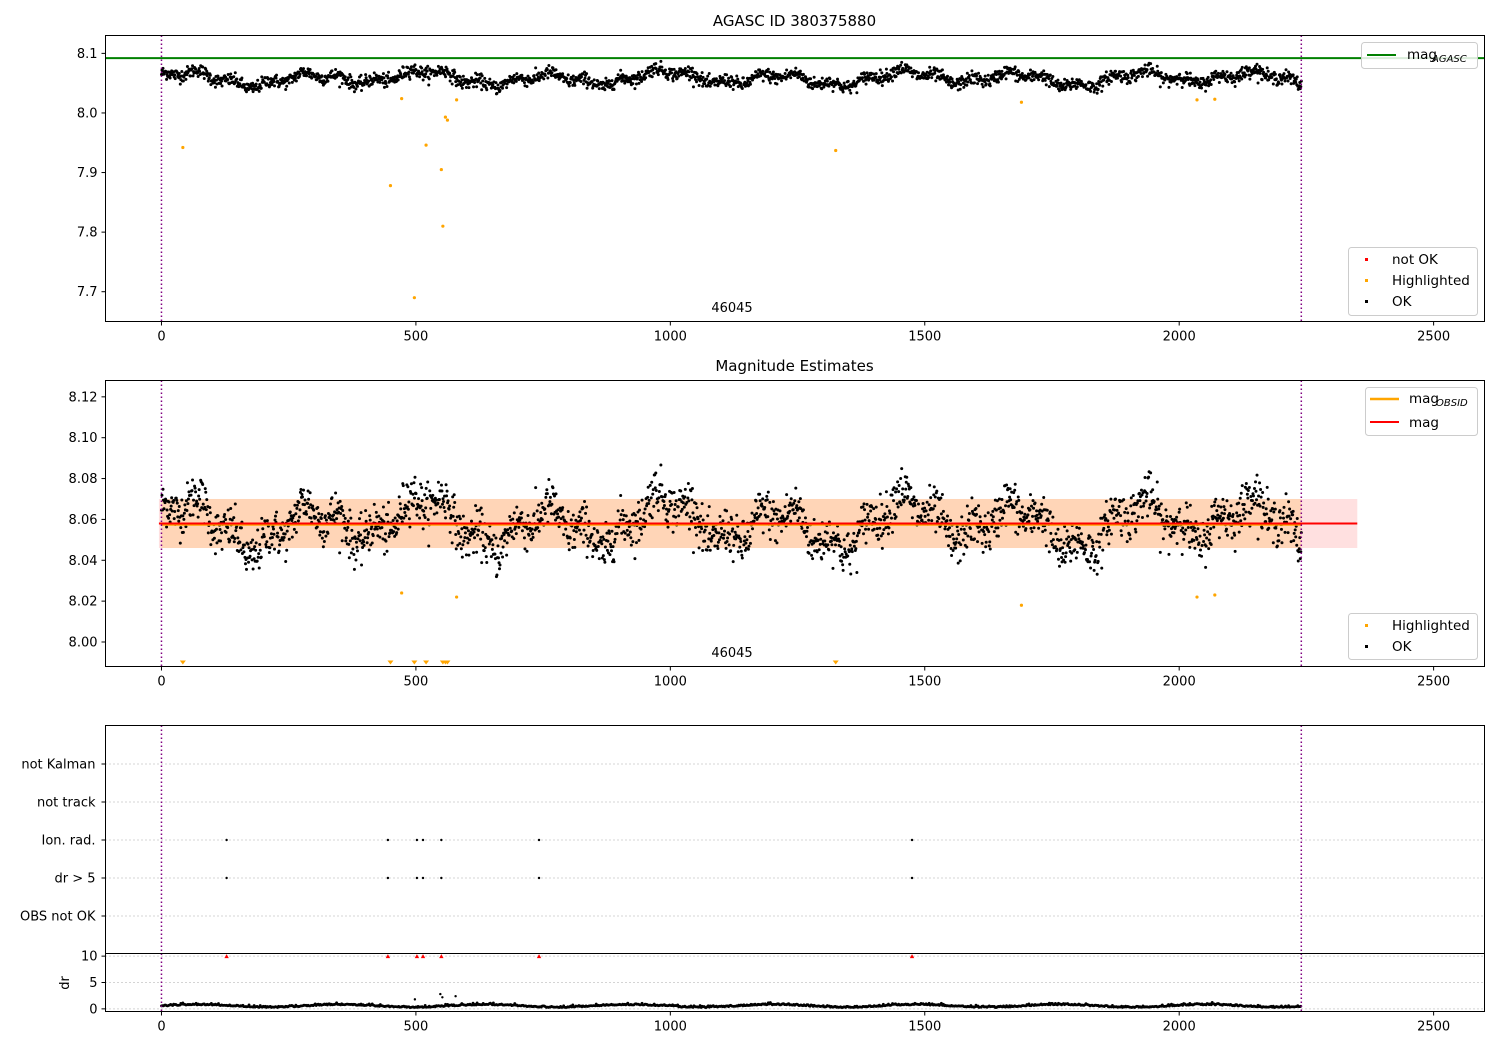  I want to click on p2-ytick-label: 8.06, so click(83, 520).